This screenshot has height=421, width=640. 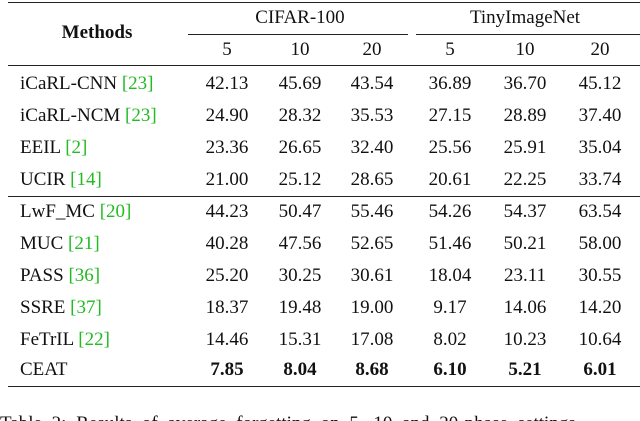 I want to click on method-name: LwF_MC [20], so click(x=75, y=212).